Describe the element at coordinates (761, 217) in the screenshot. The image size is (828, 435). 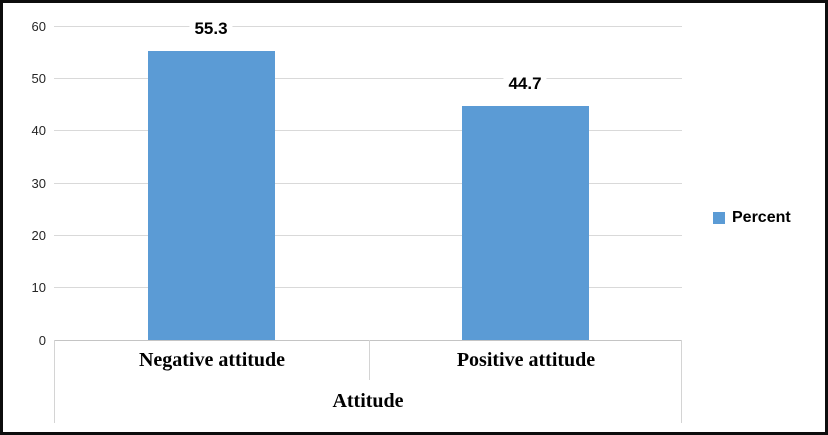
I see `legend-label: Percent` at that location.